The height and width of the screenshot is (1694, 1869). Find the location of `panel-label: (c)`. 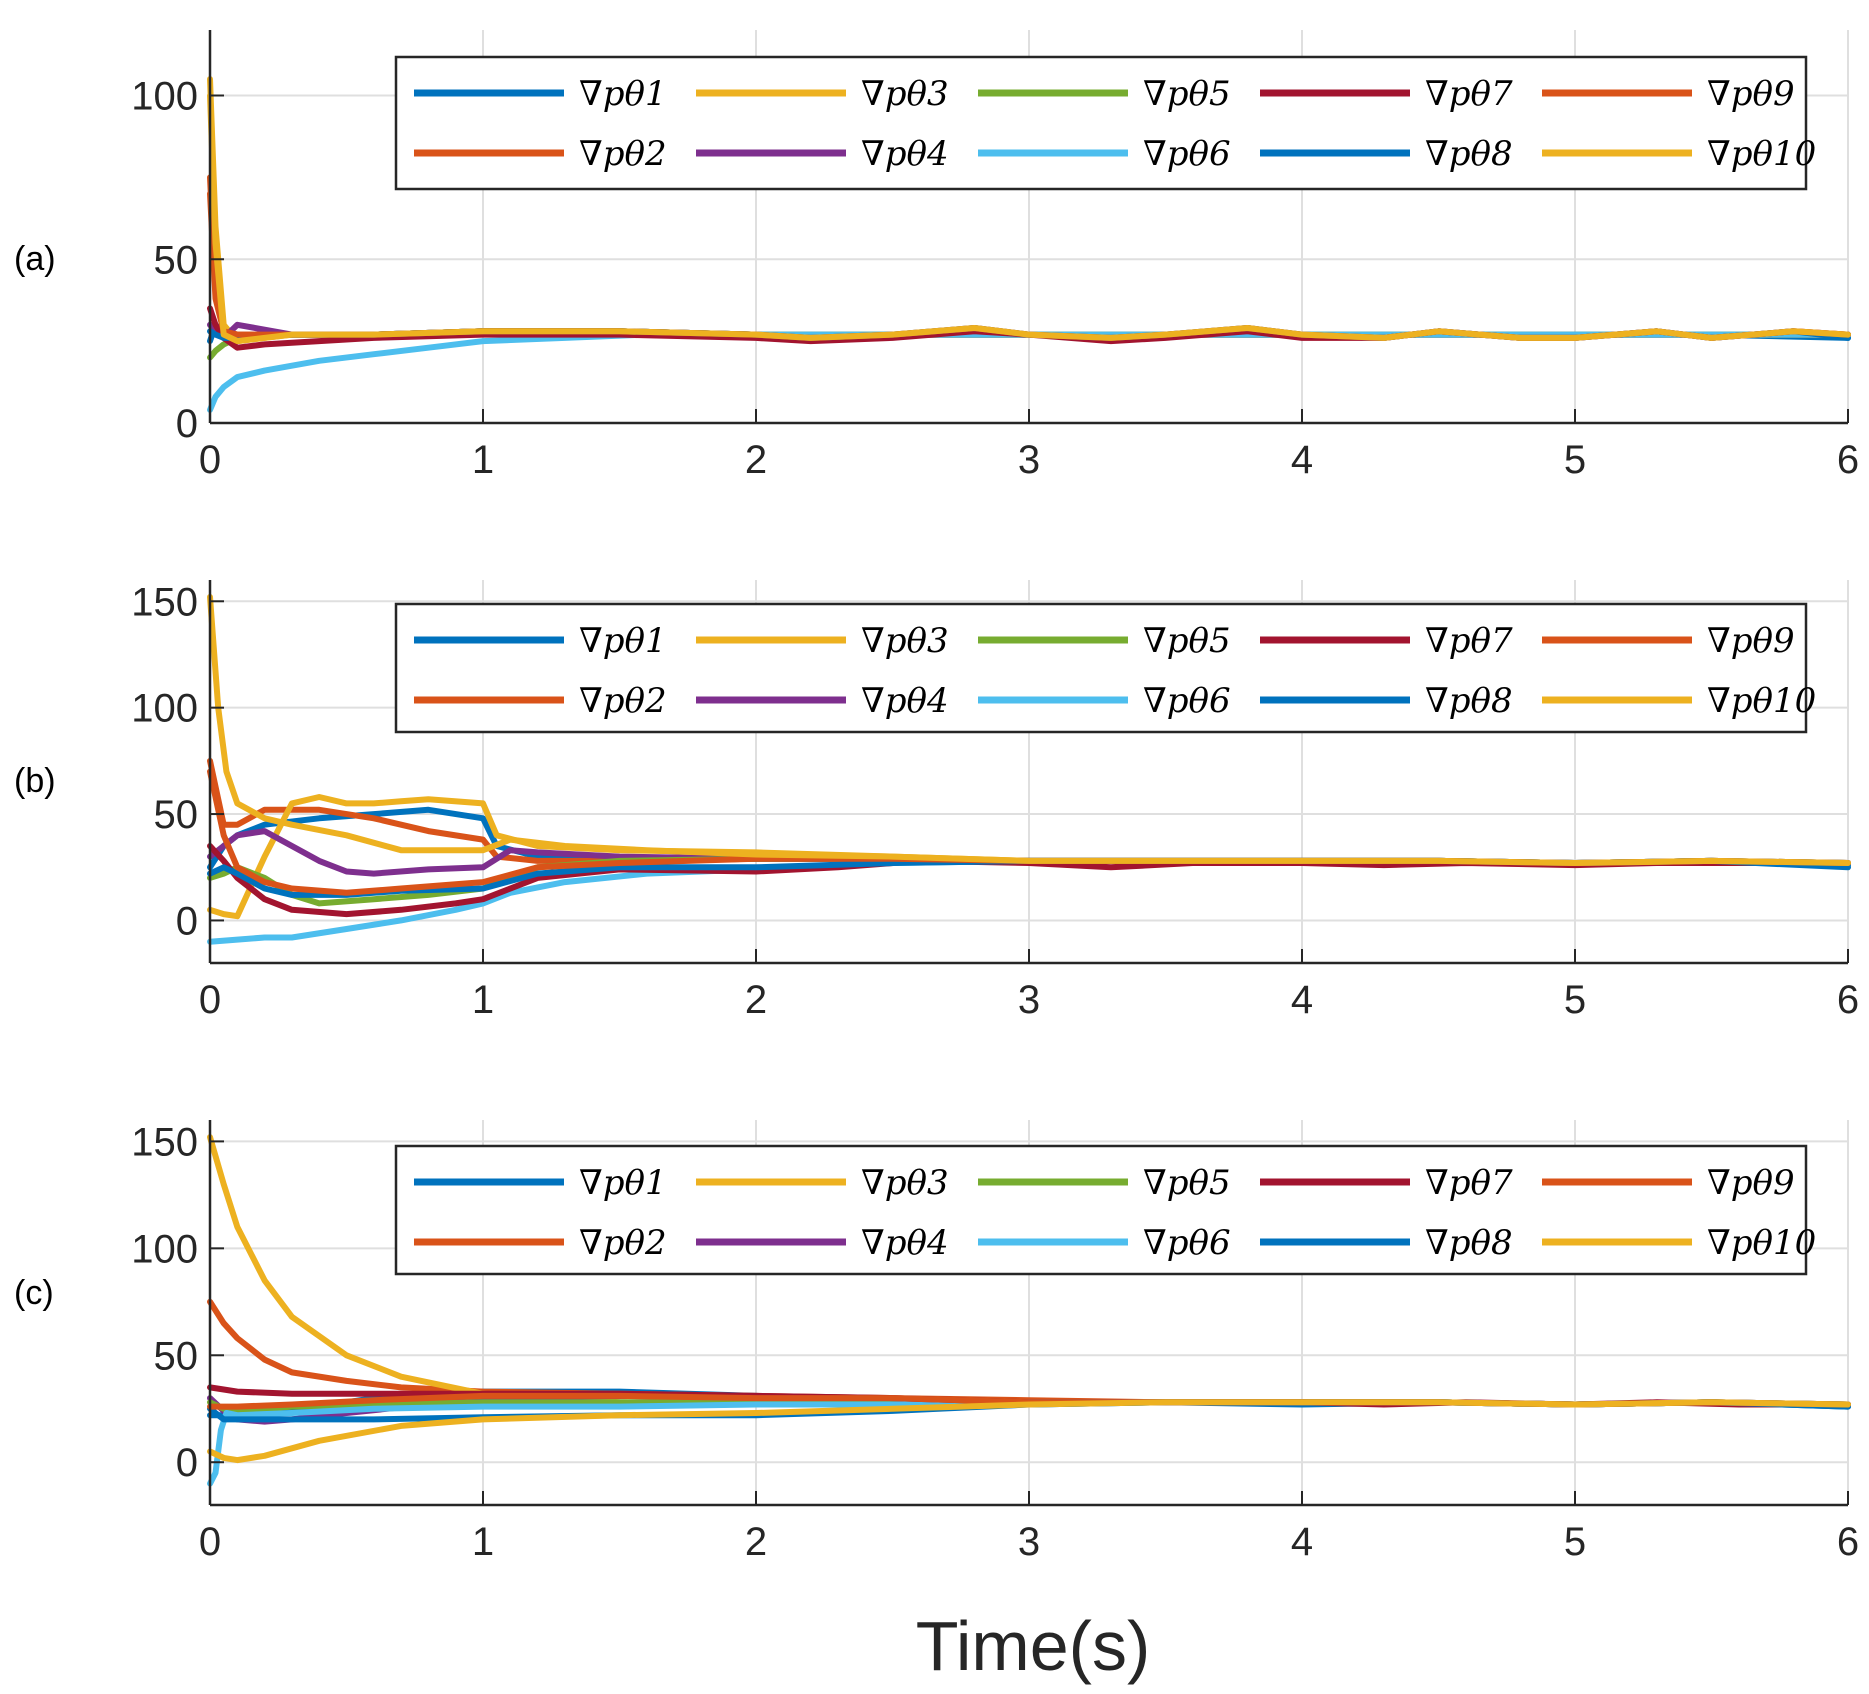

panel-label: (c) is located at coordinates (34, 1293).